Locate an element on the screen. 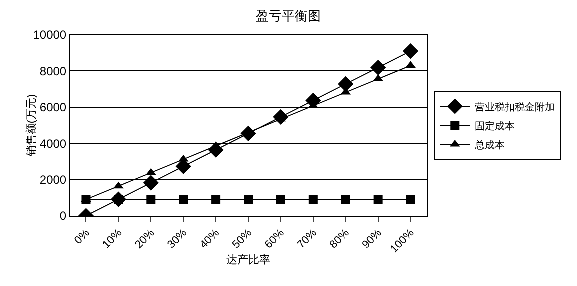 This screenshot has width=577, height=286. legend-label: 固定成本 is located at coordinates (495, 126).